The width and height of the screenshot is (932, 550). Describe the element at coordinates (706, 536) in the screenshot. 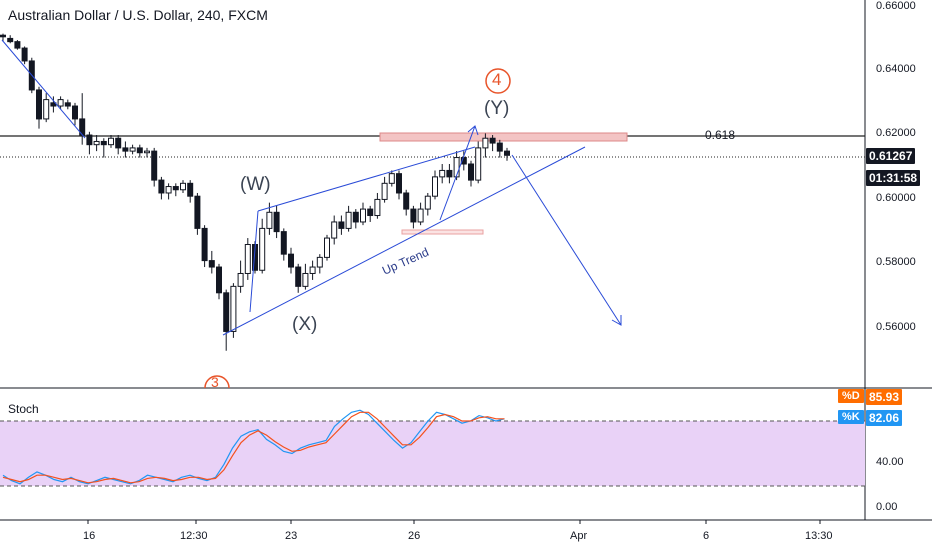

I see `time-tick: 6` at that location.